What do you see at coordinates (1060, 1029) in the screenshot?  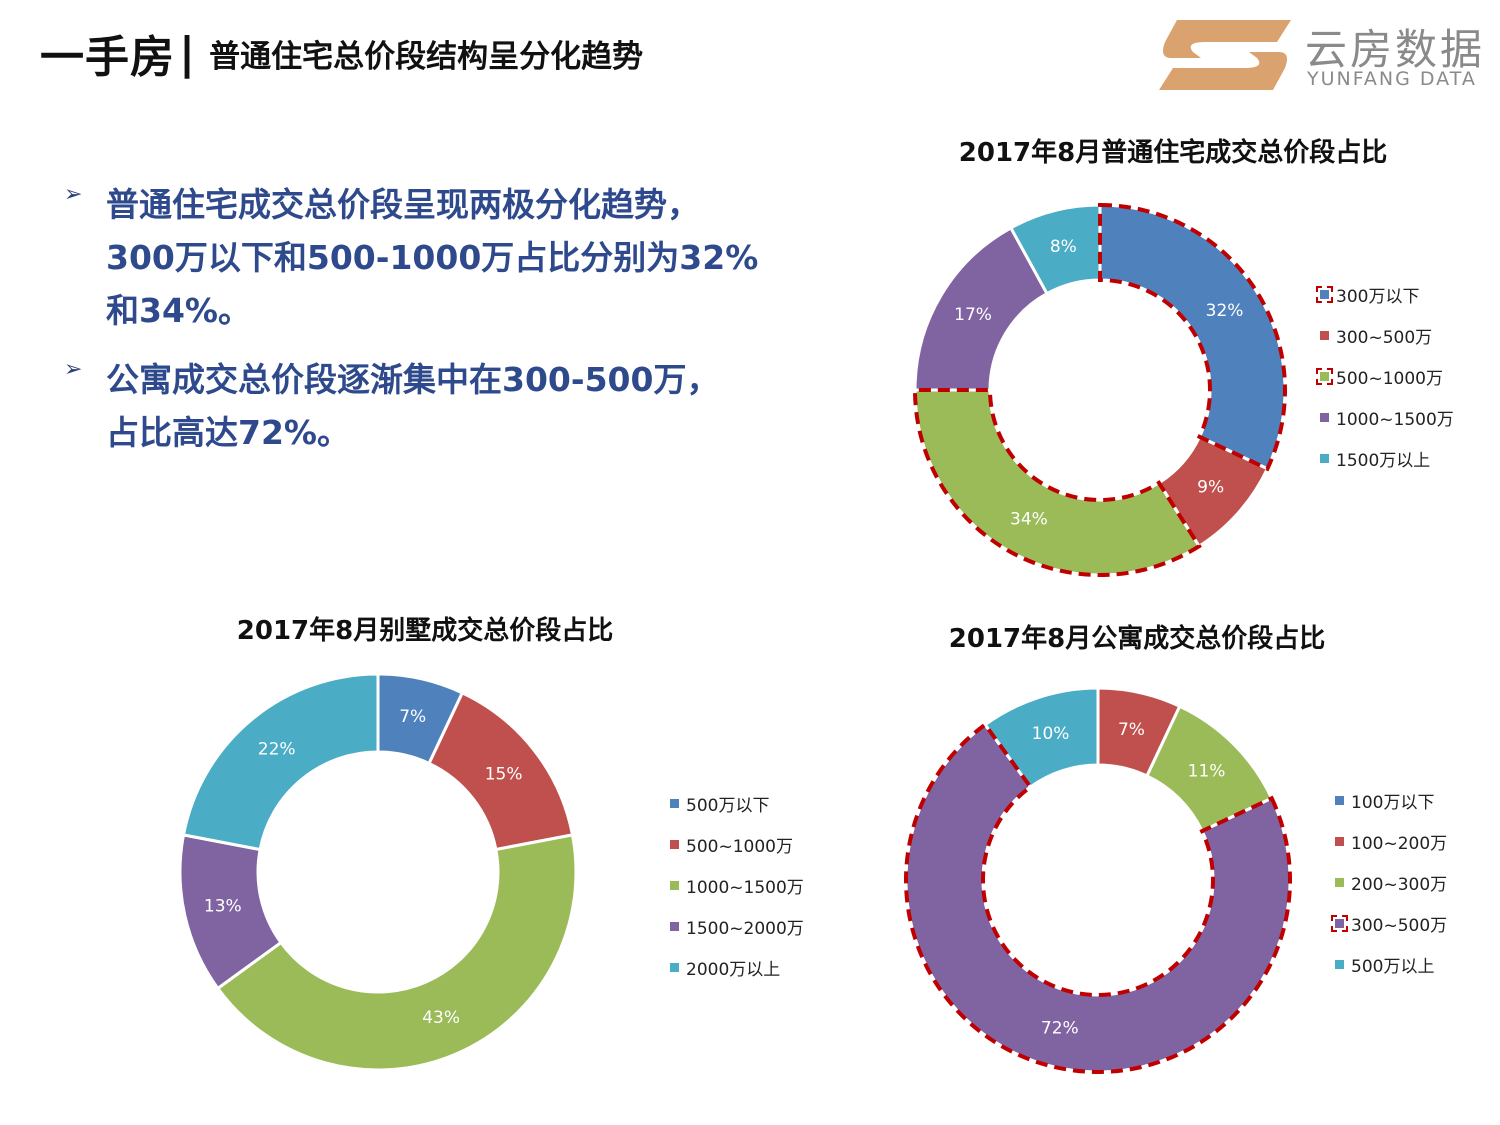 I see `data-label: 72%` at bounding box center [1060, 1029].